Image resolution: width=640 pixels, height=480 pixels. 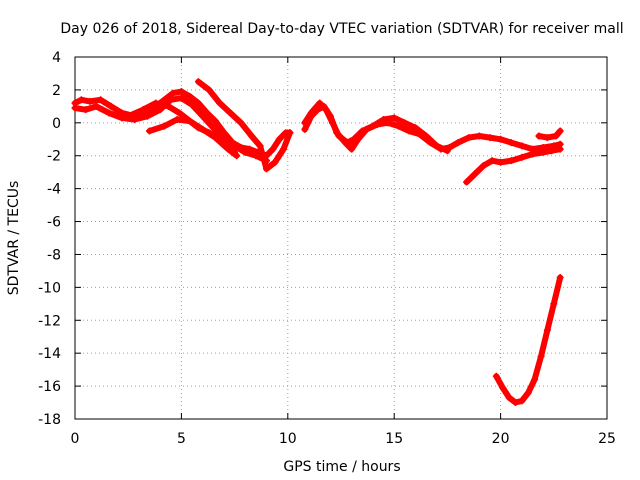 I want to click on y-tick-label: 4, so click(x=56, y=58).